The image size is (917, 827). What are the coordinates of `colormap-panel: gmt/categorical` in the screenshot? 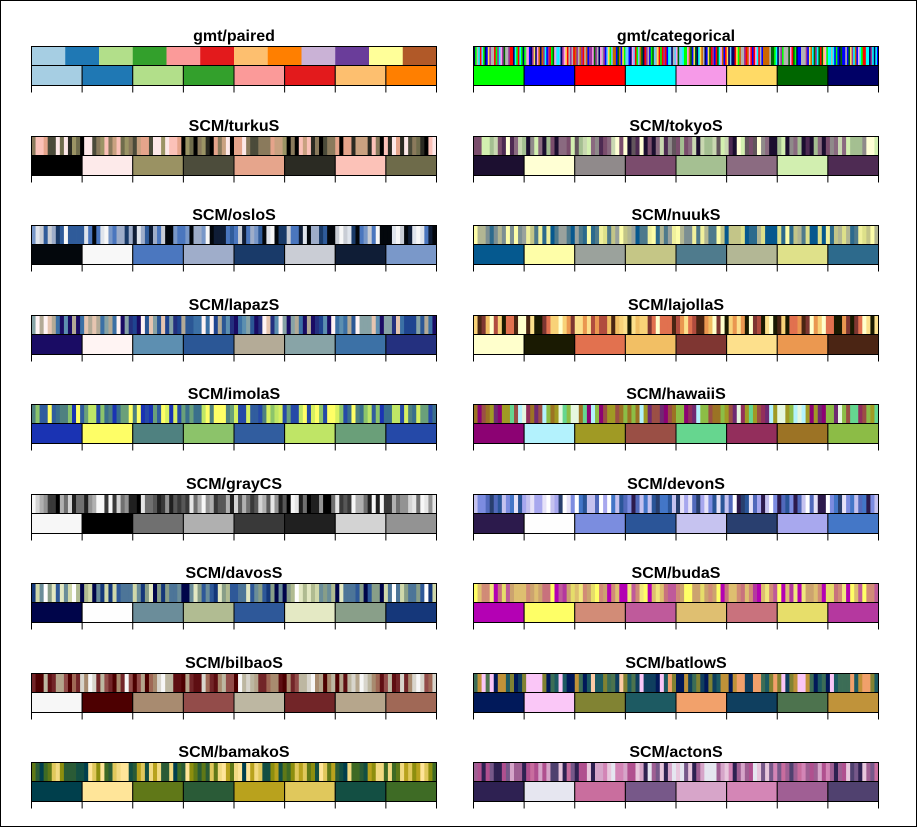 It's located at (676, 62).